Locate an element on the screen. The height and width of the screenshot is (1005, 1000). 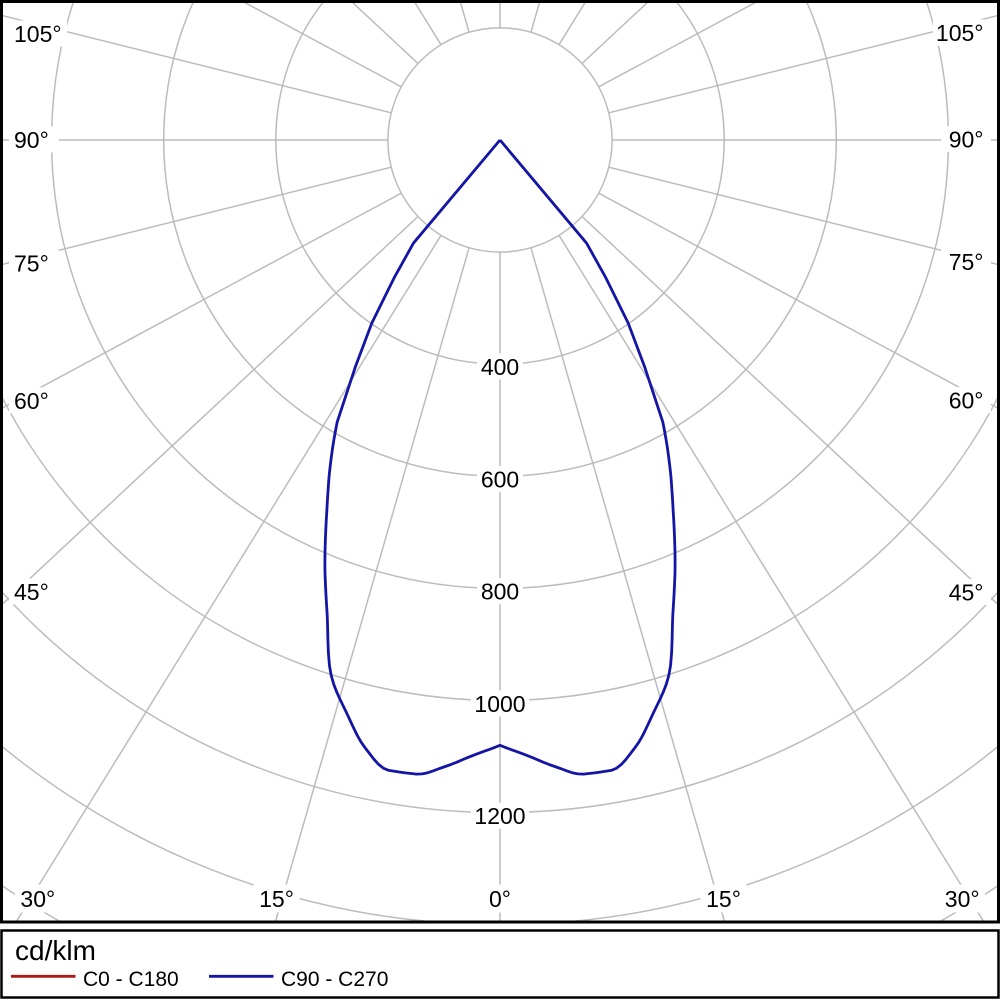
svg-text: 1000 is located at coordinates (499, 704).